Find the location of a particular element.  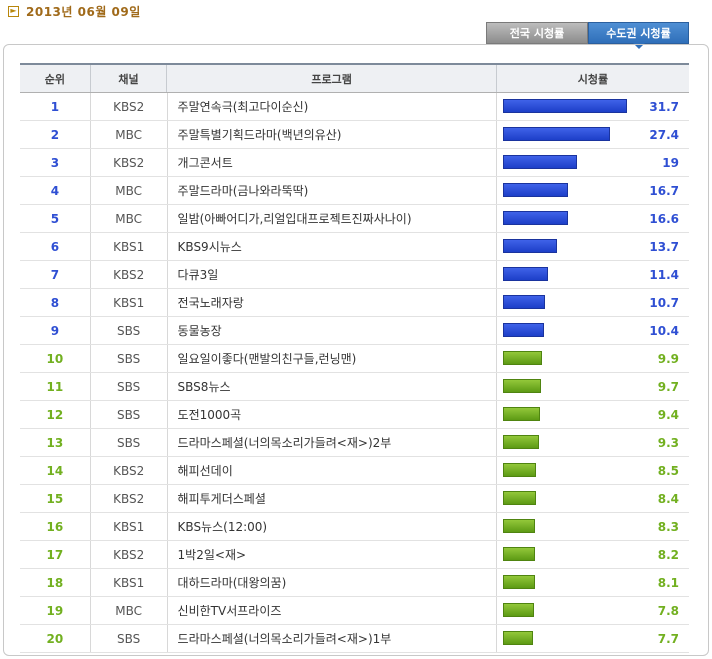

tab-national-ratings: 전국 시청률 is located at coordinates (537, 33).